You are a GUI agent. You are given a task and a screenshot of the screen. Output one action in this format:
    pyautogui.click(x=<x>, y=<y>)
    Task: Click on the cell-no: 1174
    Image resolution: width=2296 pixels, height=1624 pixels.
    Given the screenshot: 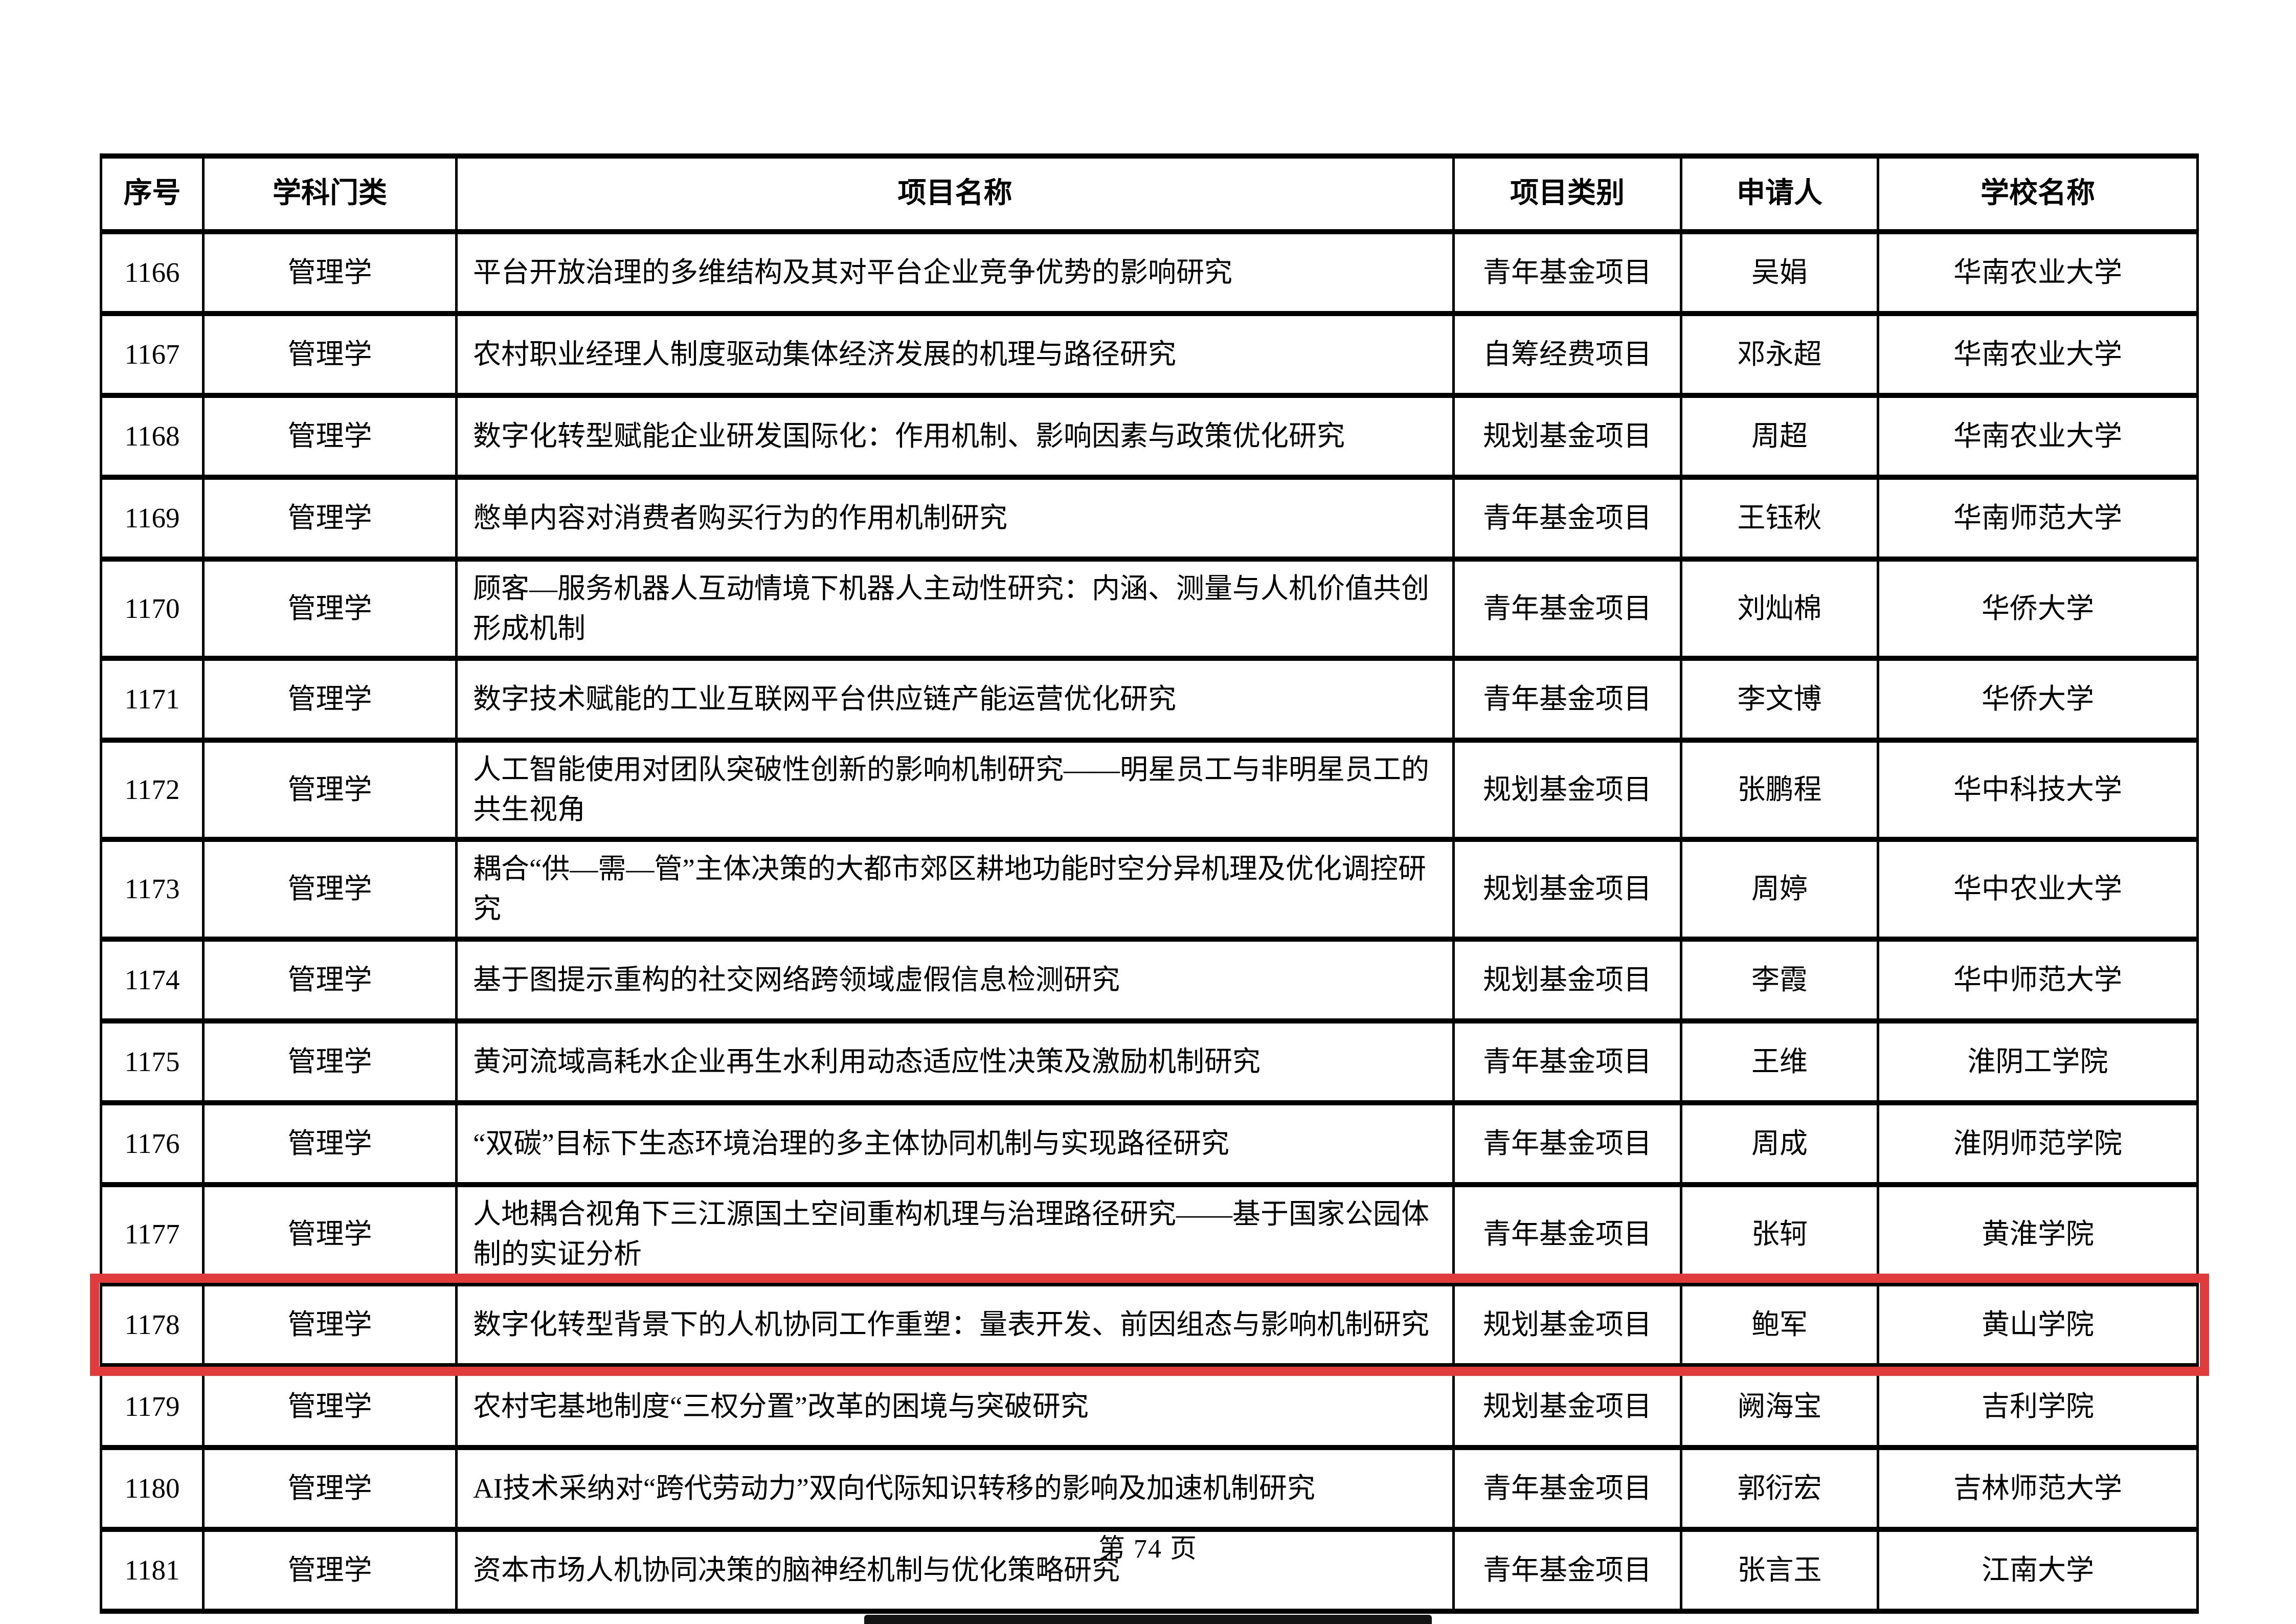 What is the action you would take?
    pyautogui.click(x=153, y=980)
    